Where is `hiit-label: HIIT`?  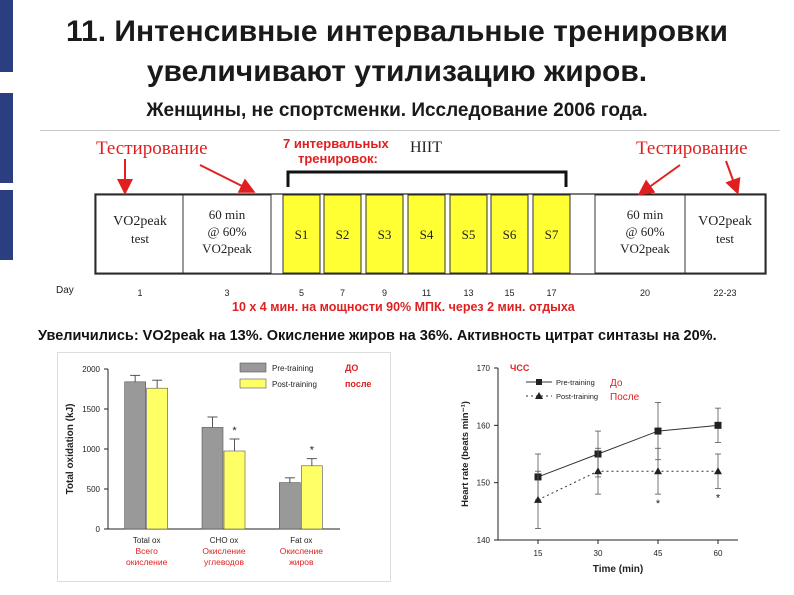
hiit-label: HIIT is located at coordinates (426, 147).